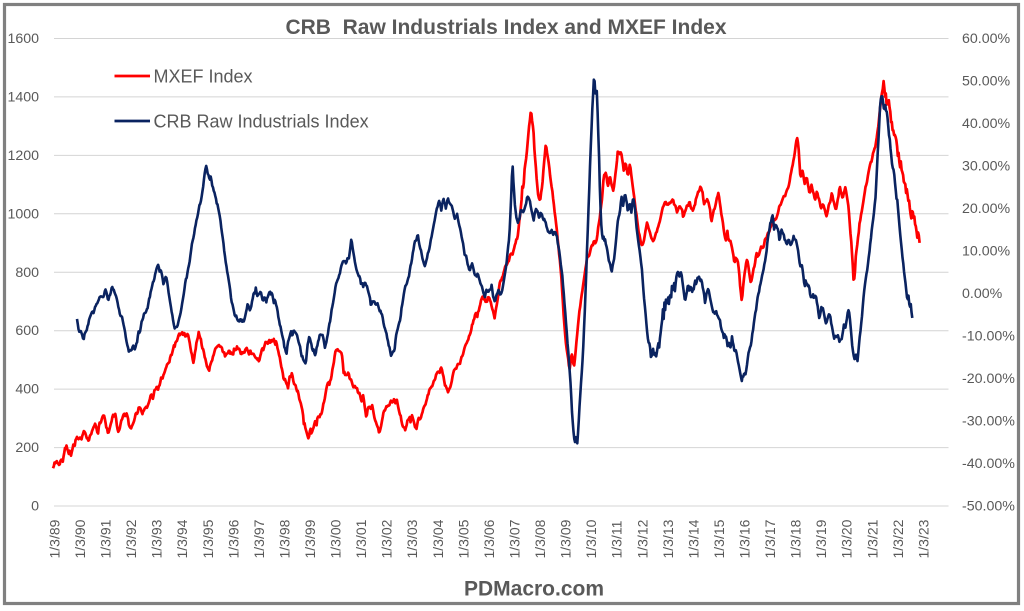 This screenshot has height=611, width=1024. What do you see at coordinates (988, 422) in the screenshot?
I see `svg-text: -30.00%` at bounding box center [988, 422].